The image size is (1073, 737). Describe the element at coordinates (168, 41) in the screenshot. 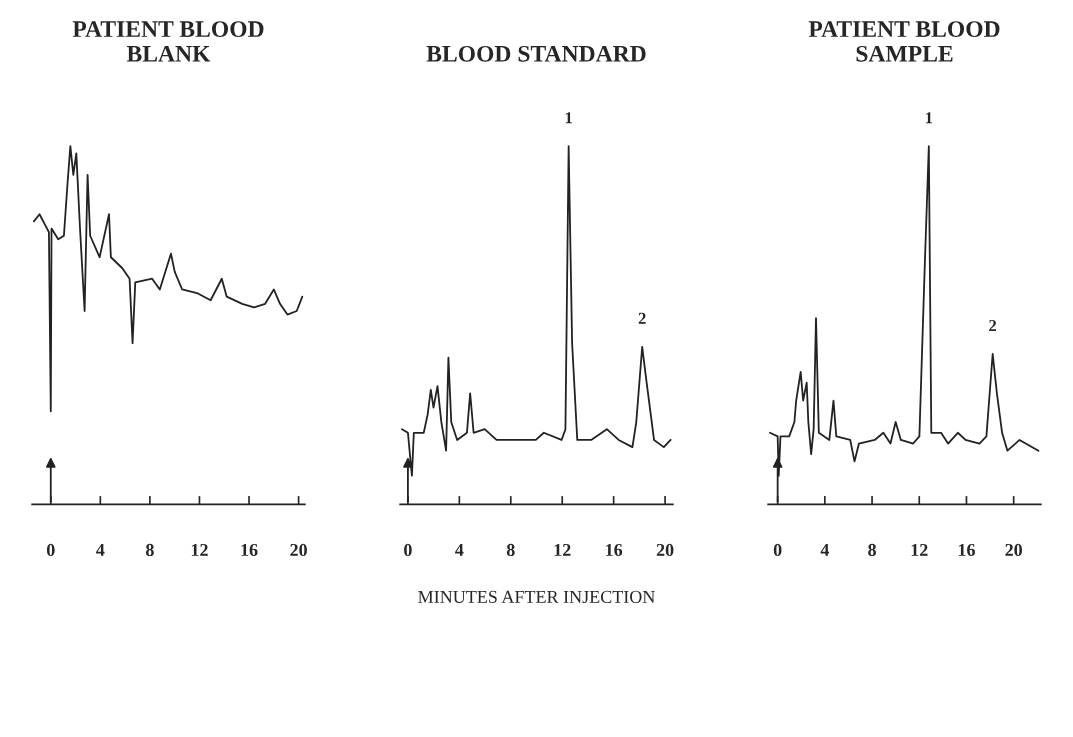

I see `chart-title: PATIENT BLOOD BLANK` at that location.